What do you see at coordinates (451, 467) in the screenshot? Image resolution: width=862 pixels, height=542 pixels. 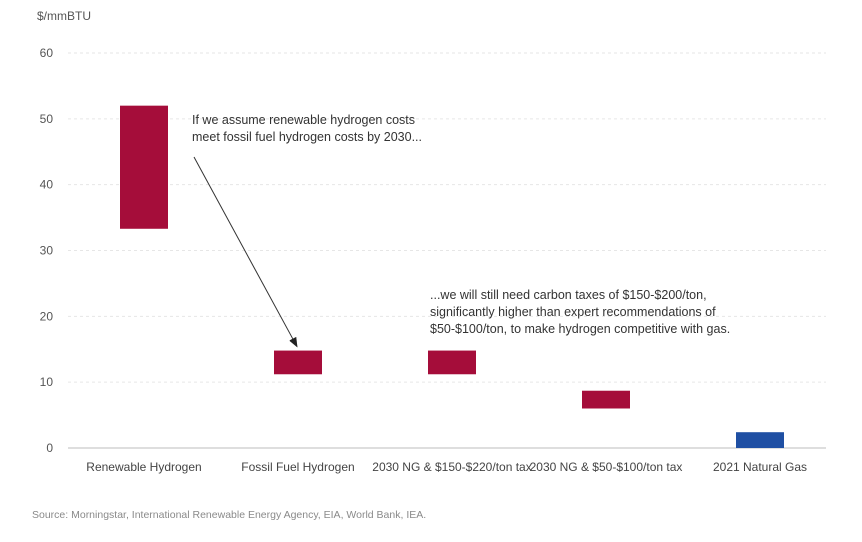 I see `category-label: 2030 NG & $150-$220/ton tax` at bounding box center [451, 467].